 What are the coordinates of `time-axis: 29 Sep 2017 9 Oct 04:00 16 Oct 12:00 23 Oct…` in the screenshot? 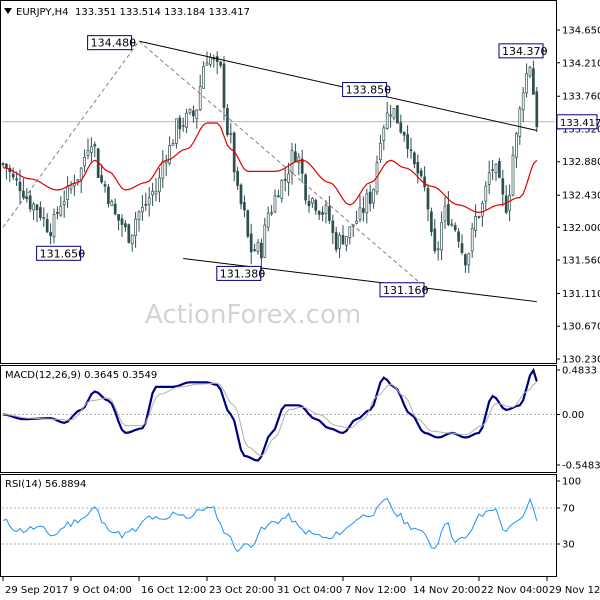 It's located at (301, 586).